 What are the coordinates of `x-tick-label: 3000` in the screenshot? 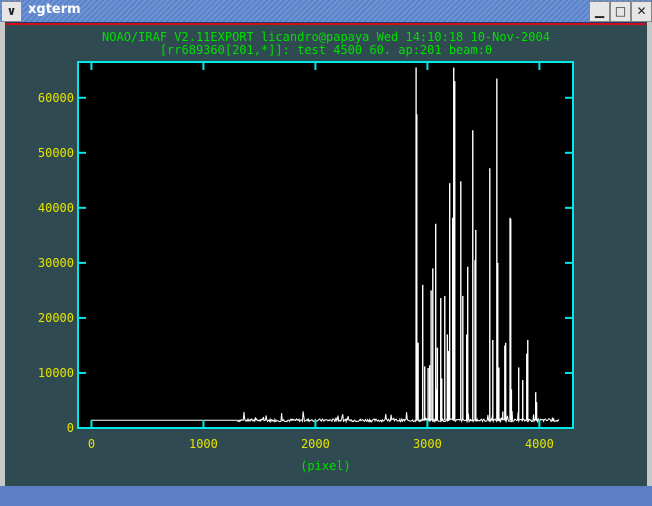 It's located at (427, 444).